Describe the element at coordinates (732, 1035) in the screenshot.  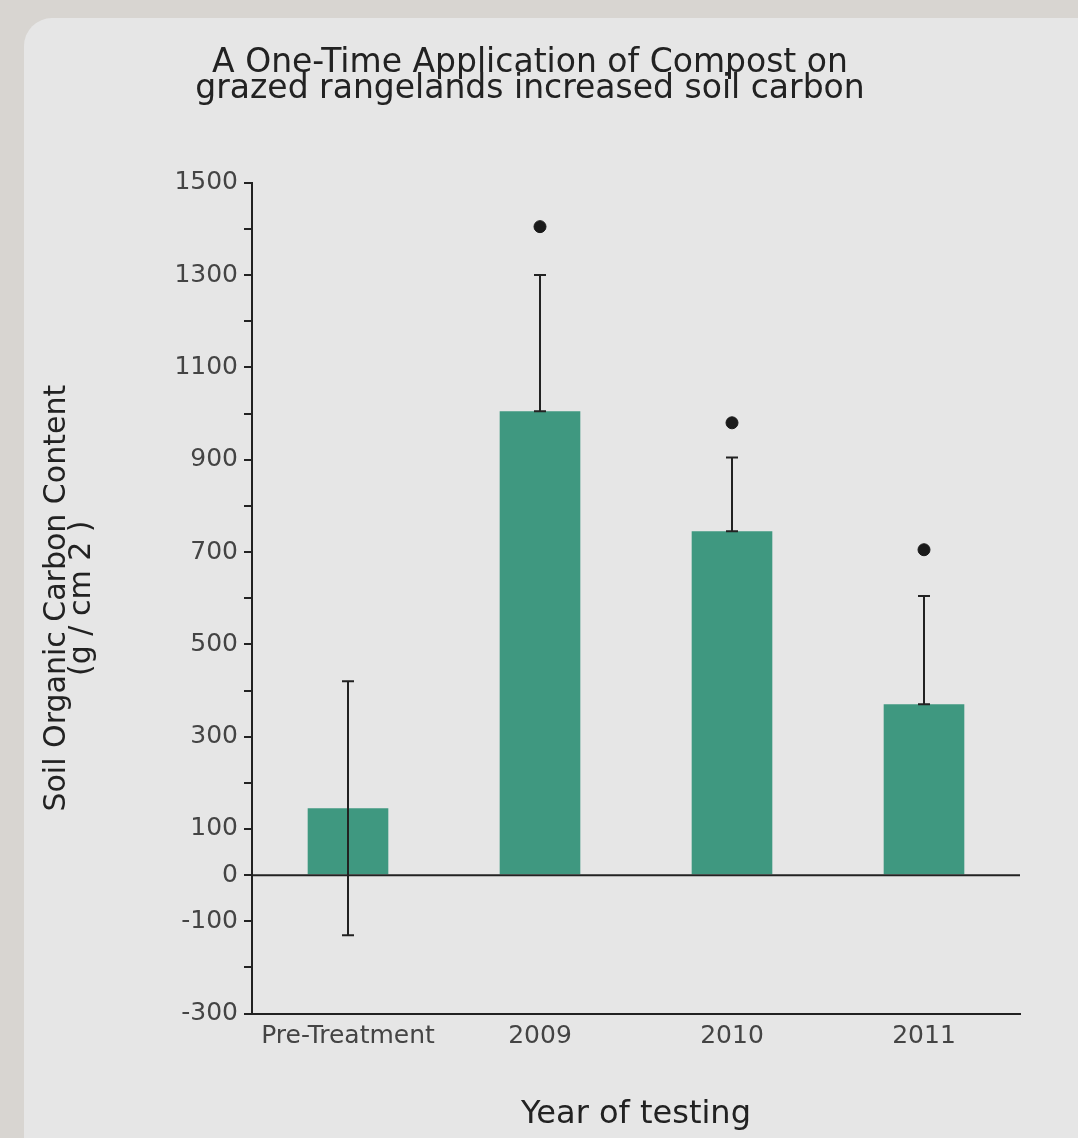
I see `x-tick-label: 2010` at that location.